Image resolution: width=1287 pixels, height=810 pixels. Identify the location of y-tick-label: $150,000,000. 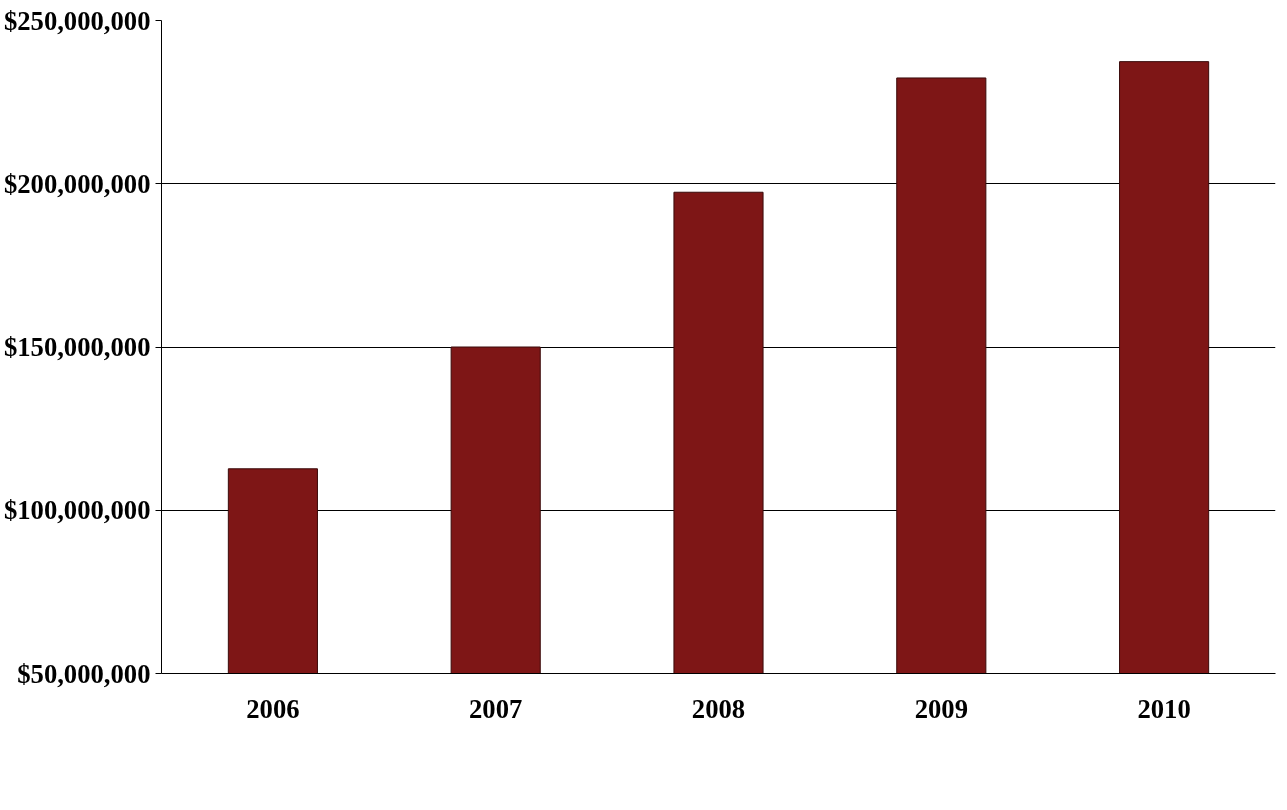
(77, 347).